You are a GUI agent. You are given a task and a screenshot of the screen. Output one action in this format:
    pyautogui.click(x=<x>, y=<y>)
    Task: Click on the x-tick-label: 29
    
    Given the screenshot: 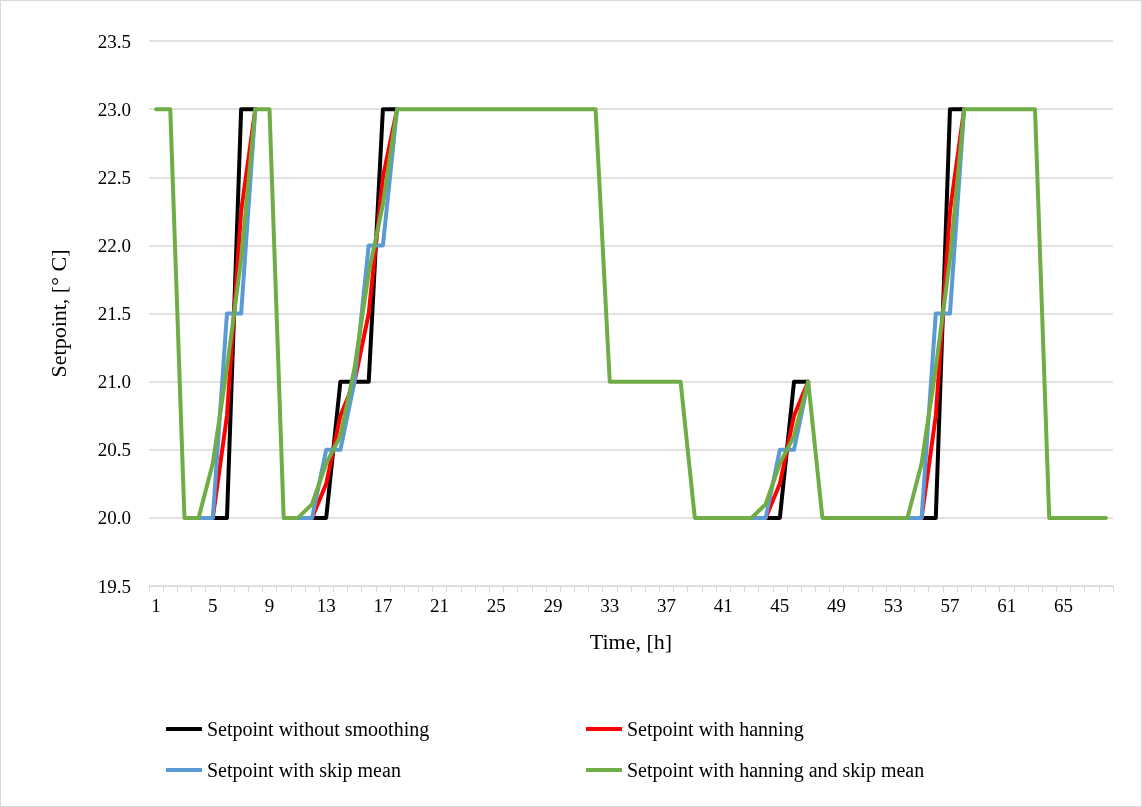 What is the action you would take?
    pyautogui.click(x=553, y=605)
    